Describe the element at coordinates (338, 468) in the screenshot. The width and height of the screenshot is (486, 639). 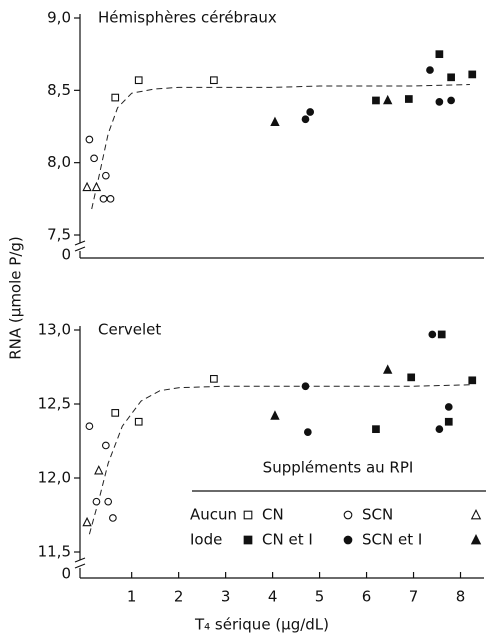
I see `legend-title: Suppléments au RPI` at that location.